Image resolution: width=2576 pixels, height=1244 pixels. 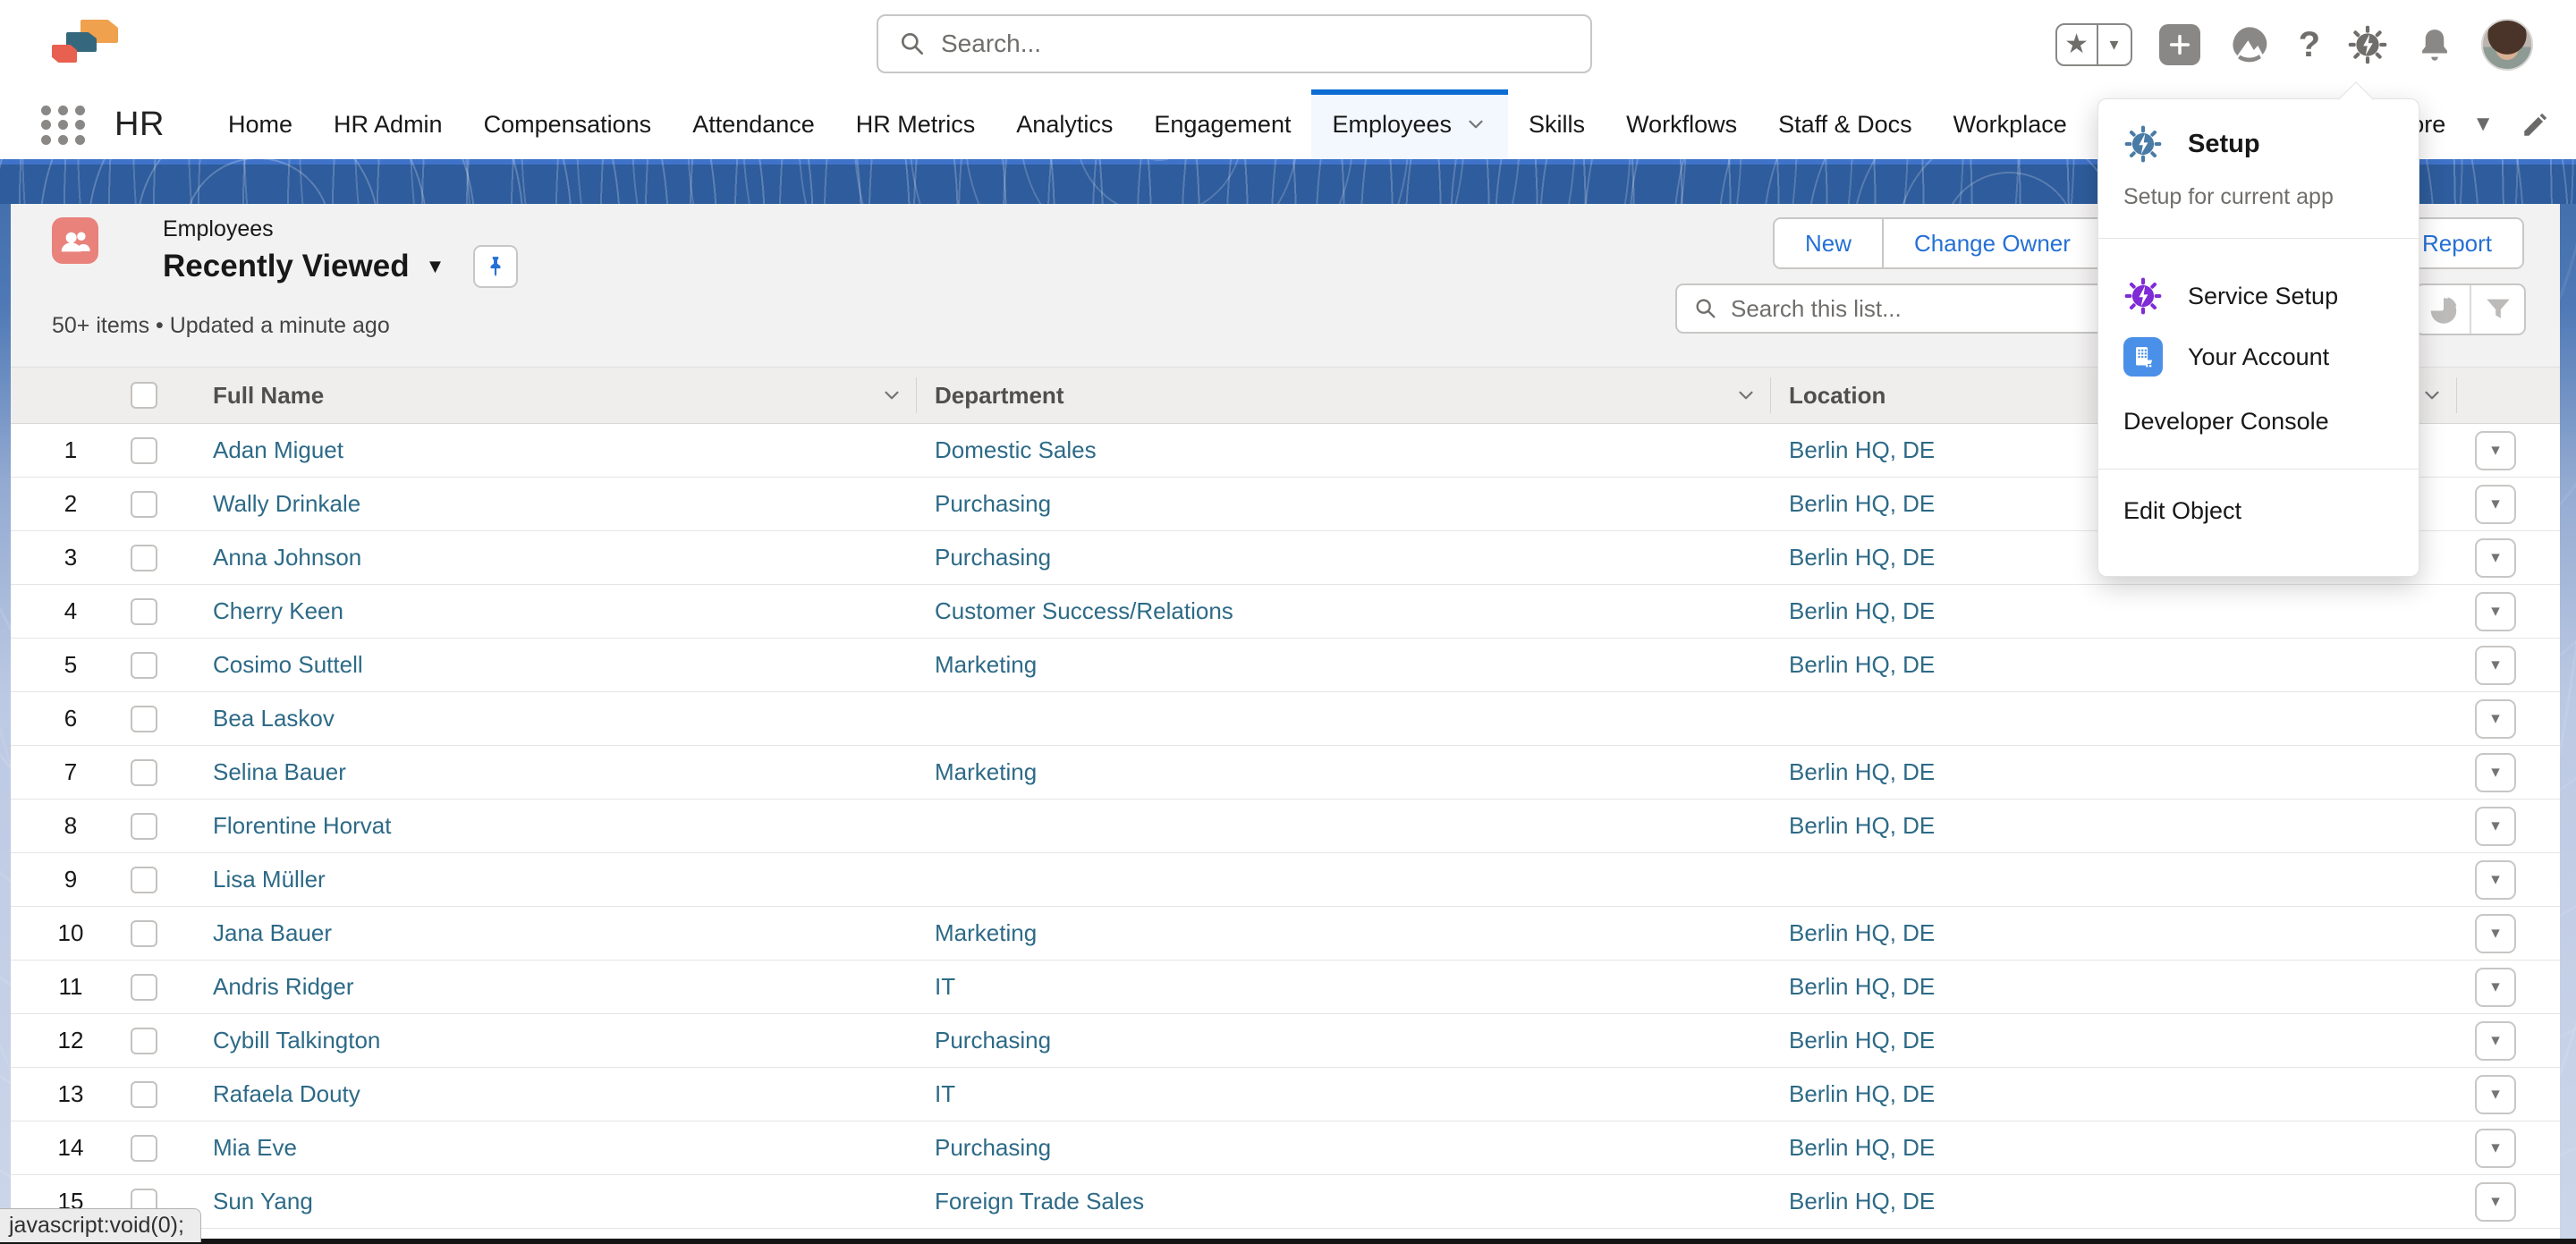 What do you see at coordinates (64, 125) in the screenshot?
I see `app-launcher-icon` at bounding box center [64, 125].